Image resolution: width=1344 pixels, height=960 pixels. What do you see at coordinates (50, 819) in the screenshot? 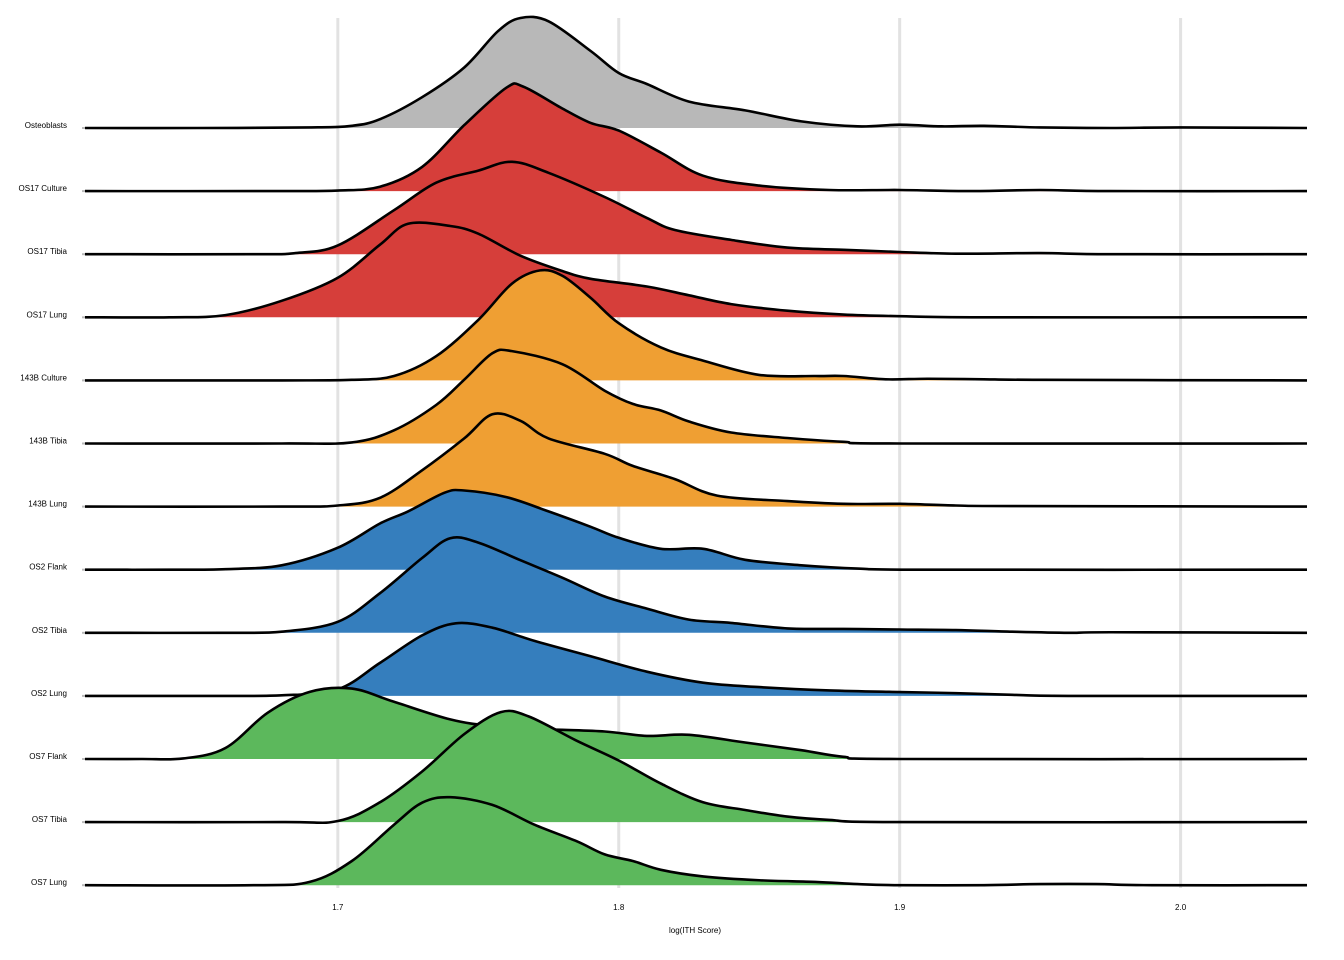
I see `y-label: OS7 Tibia` at bounding box center [50, 819].